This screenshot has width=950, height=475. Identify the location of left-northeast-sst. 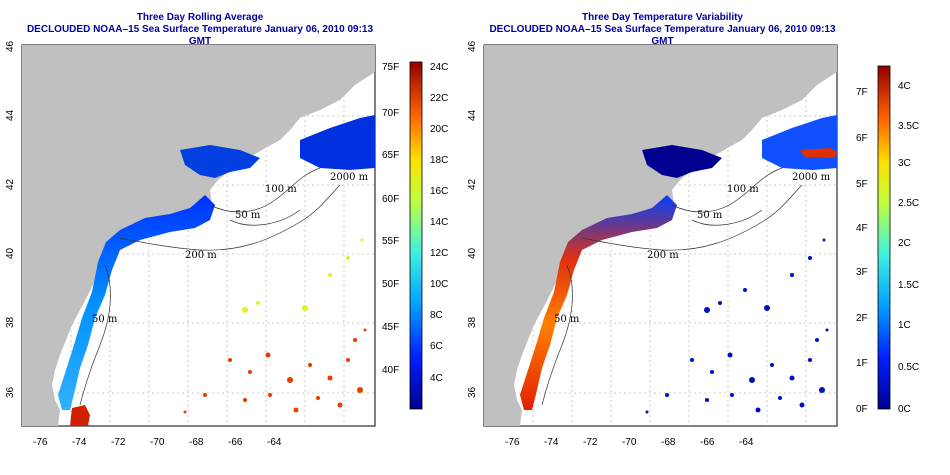
(337, 142).